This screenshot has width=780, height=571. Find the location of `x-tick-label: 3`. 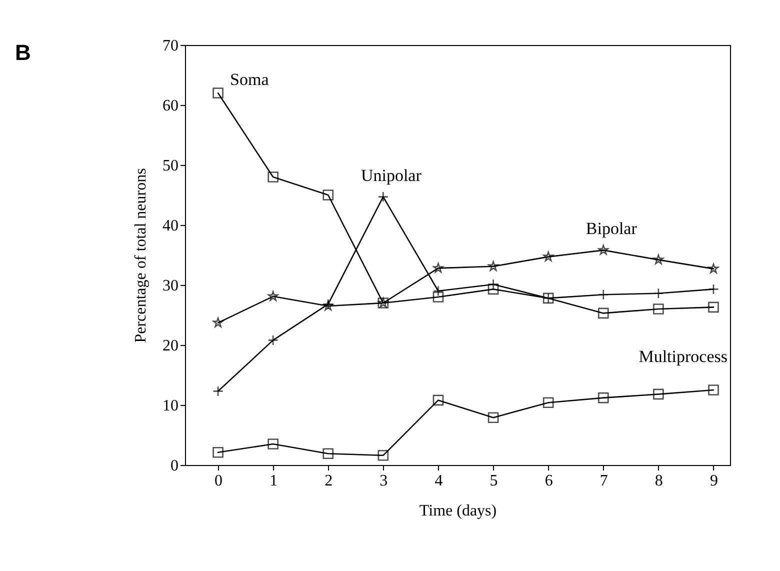

x-tick-label: 3 is located at coordinates (384, 481).